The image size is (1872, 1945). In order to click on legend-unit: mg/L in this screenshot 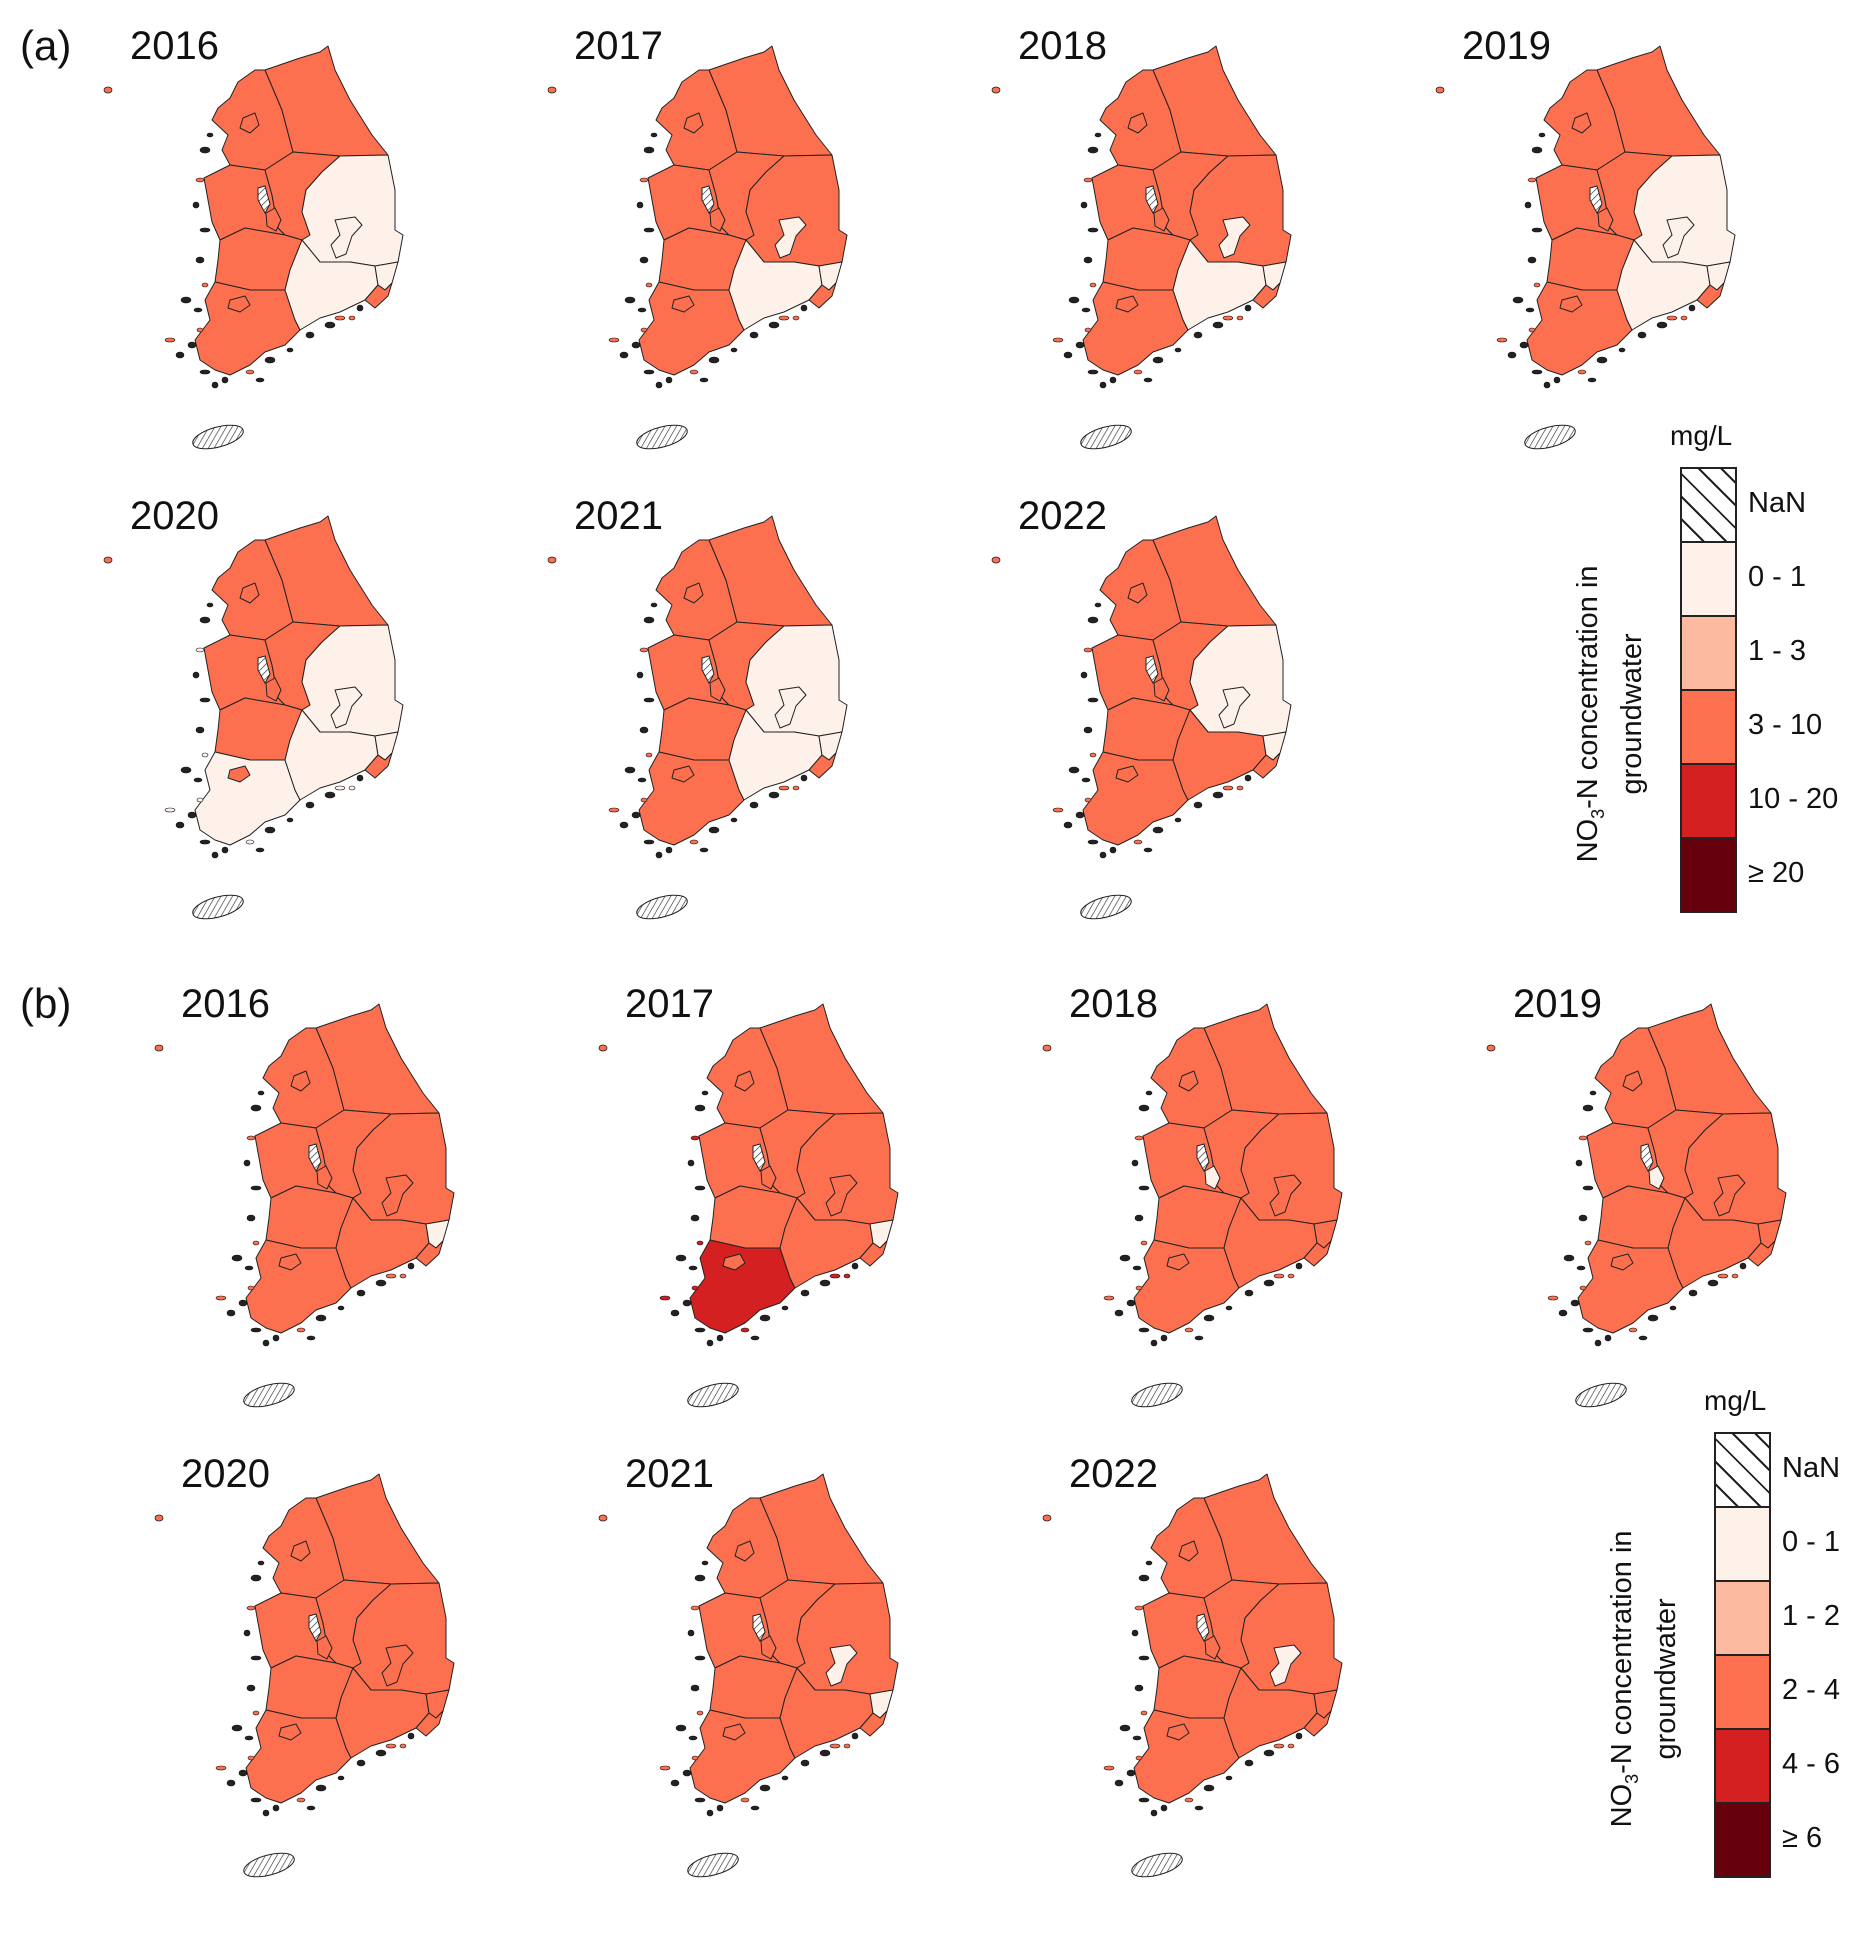, I will do `click(1701, 435)`.